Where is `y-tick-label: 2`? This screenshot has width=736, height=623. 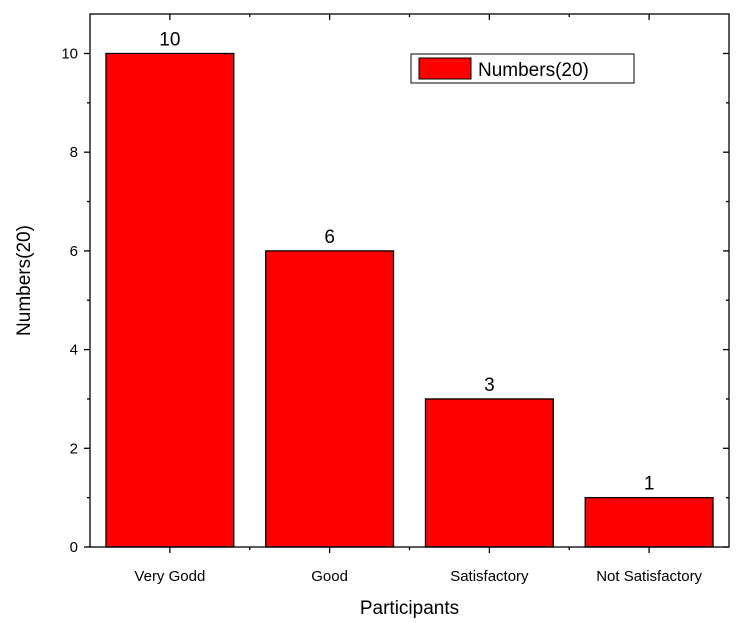
y-tick-label: 2 is located at coordinates (74, 448).